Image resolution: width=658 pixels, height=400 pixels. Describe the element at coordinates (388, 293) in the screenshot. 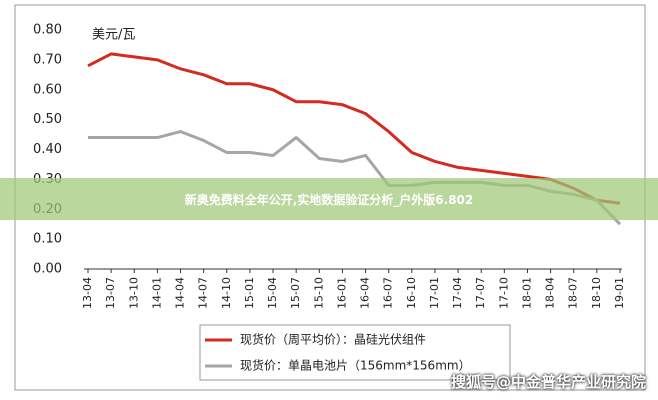

I see `x-tick-label: 16-07` at that location.